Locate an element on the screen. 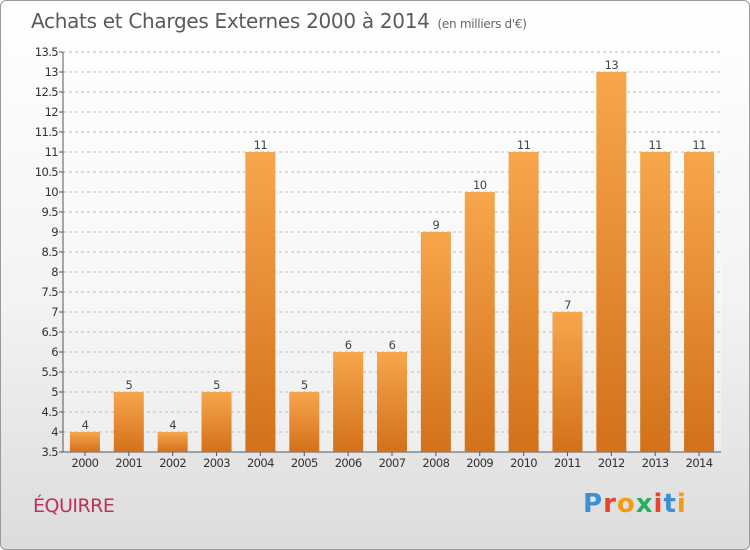 This screenshot has height=550, width=750. y-tick-label: 10 is located at coordinates (52, 192).